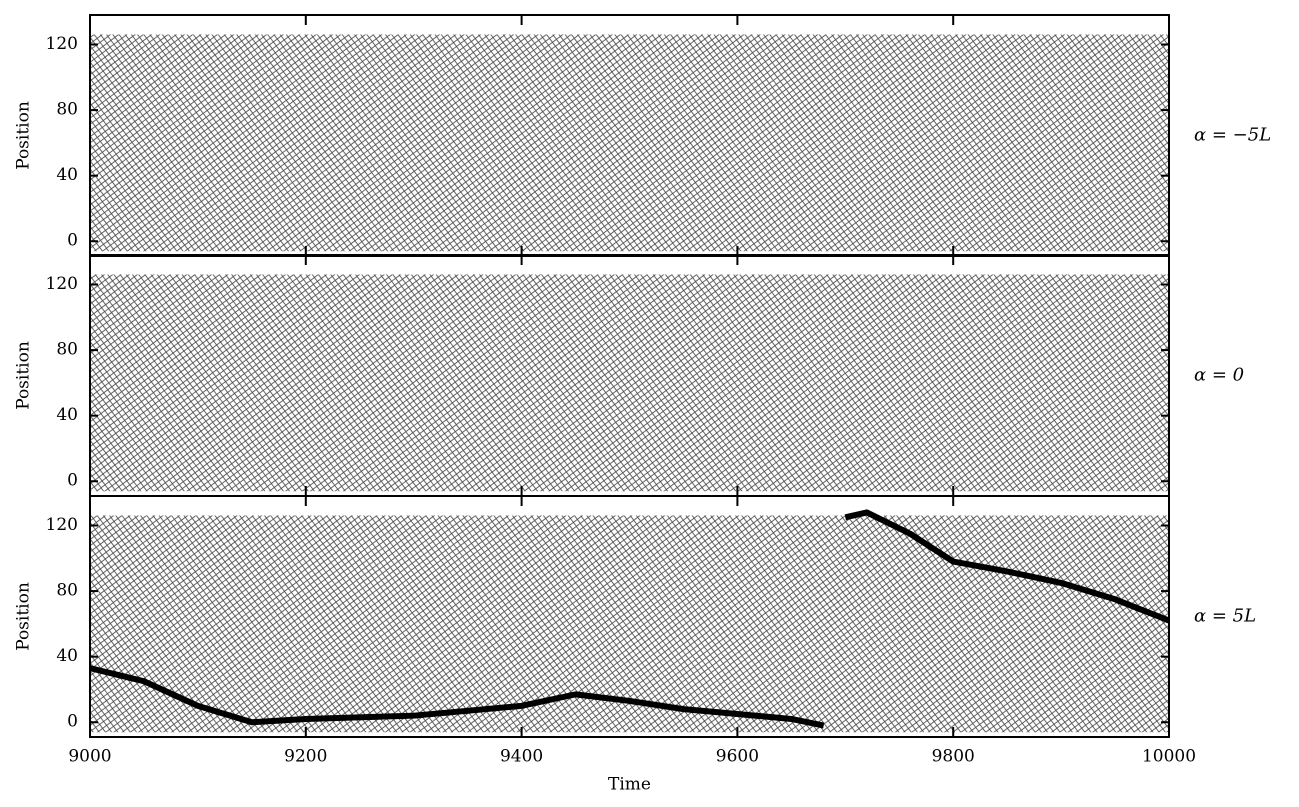  I want to click on annotation: α = 5L, so click(1225, 616).